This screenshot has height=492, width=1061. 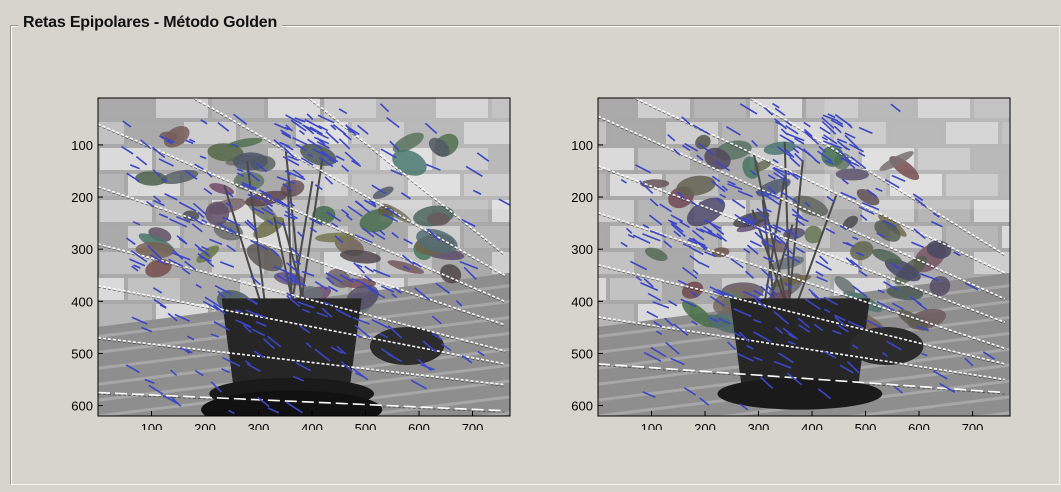 What do you see at coordinates (582, 197) in the screenshot?
I see `y-tick-label: 200` at bounding box center [582, 197].